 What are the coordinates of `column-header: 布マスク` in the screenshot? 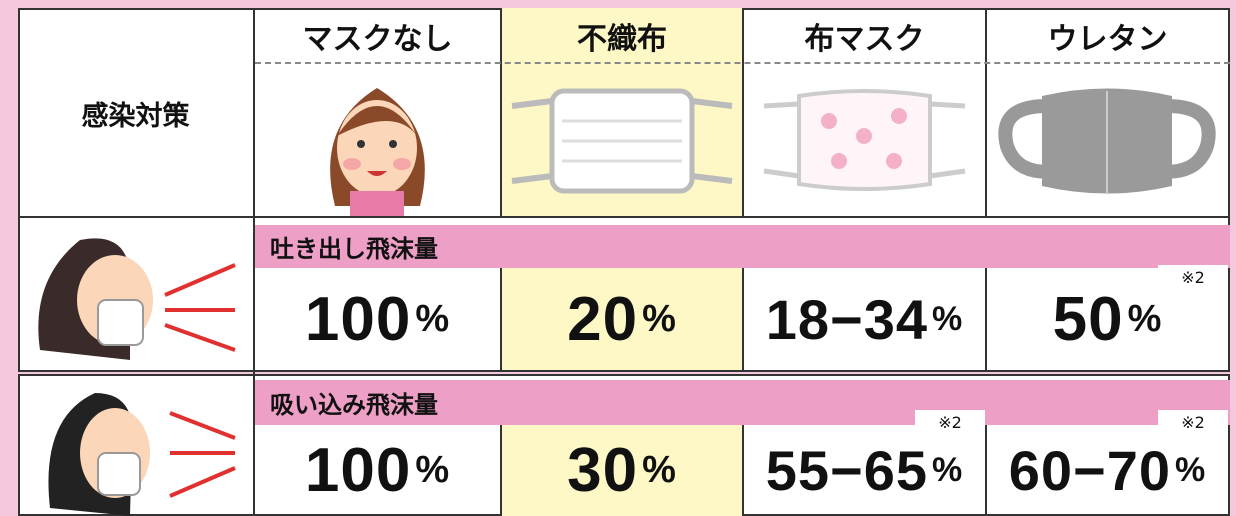 It's located at (864, 39).